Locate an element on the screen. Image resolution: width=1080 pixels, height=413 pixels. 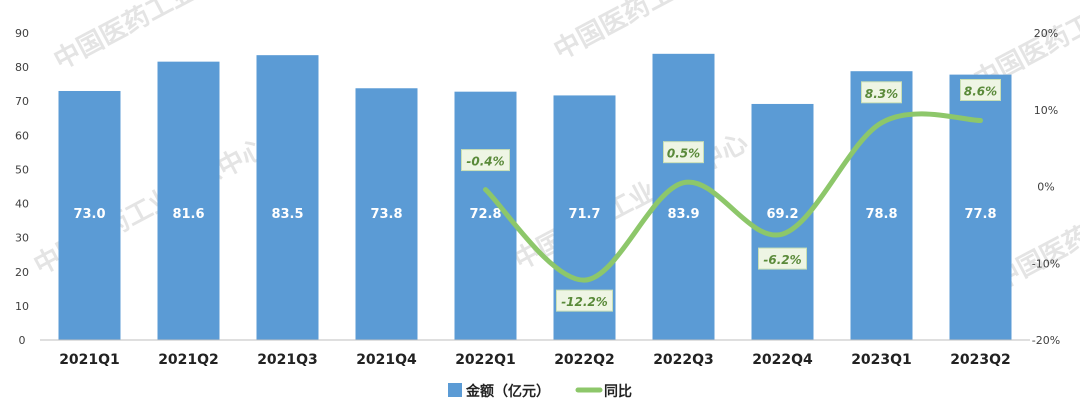
yoy-value-label: -0.4% is located at coordinates (485, 162).